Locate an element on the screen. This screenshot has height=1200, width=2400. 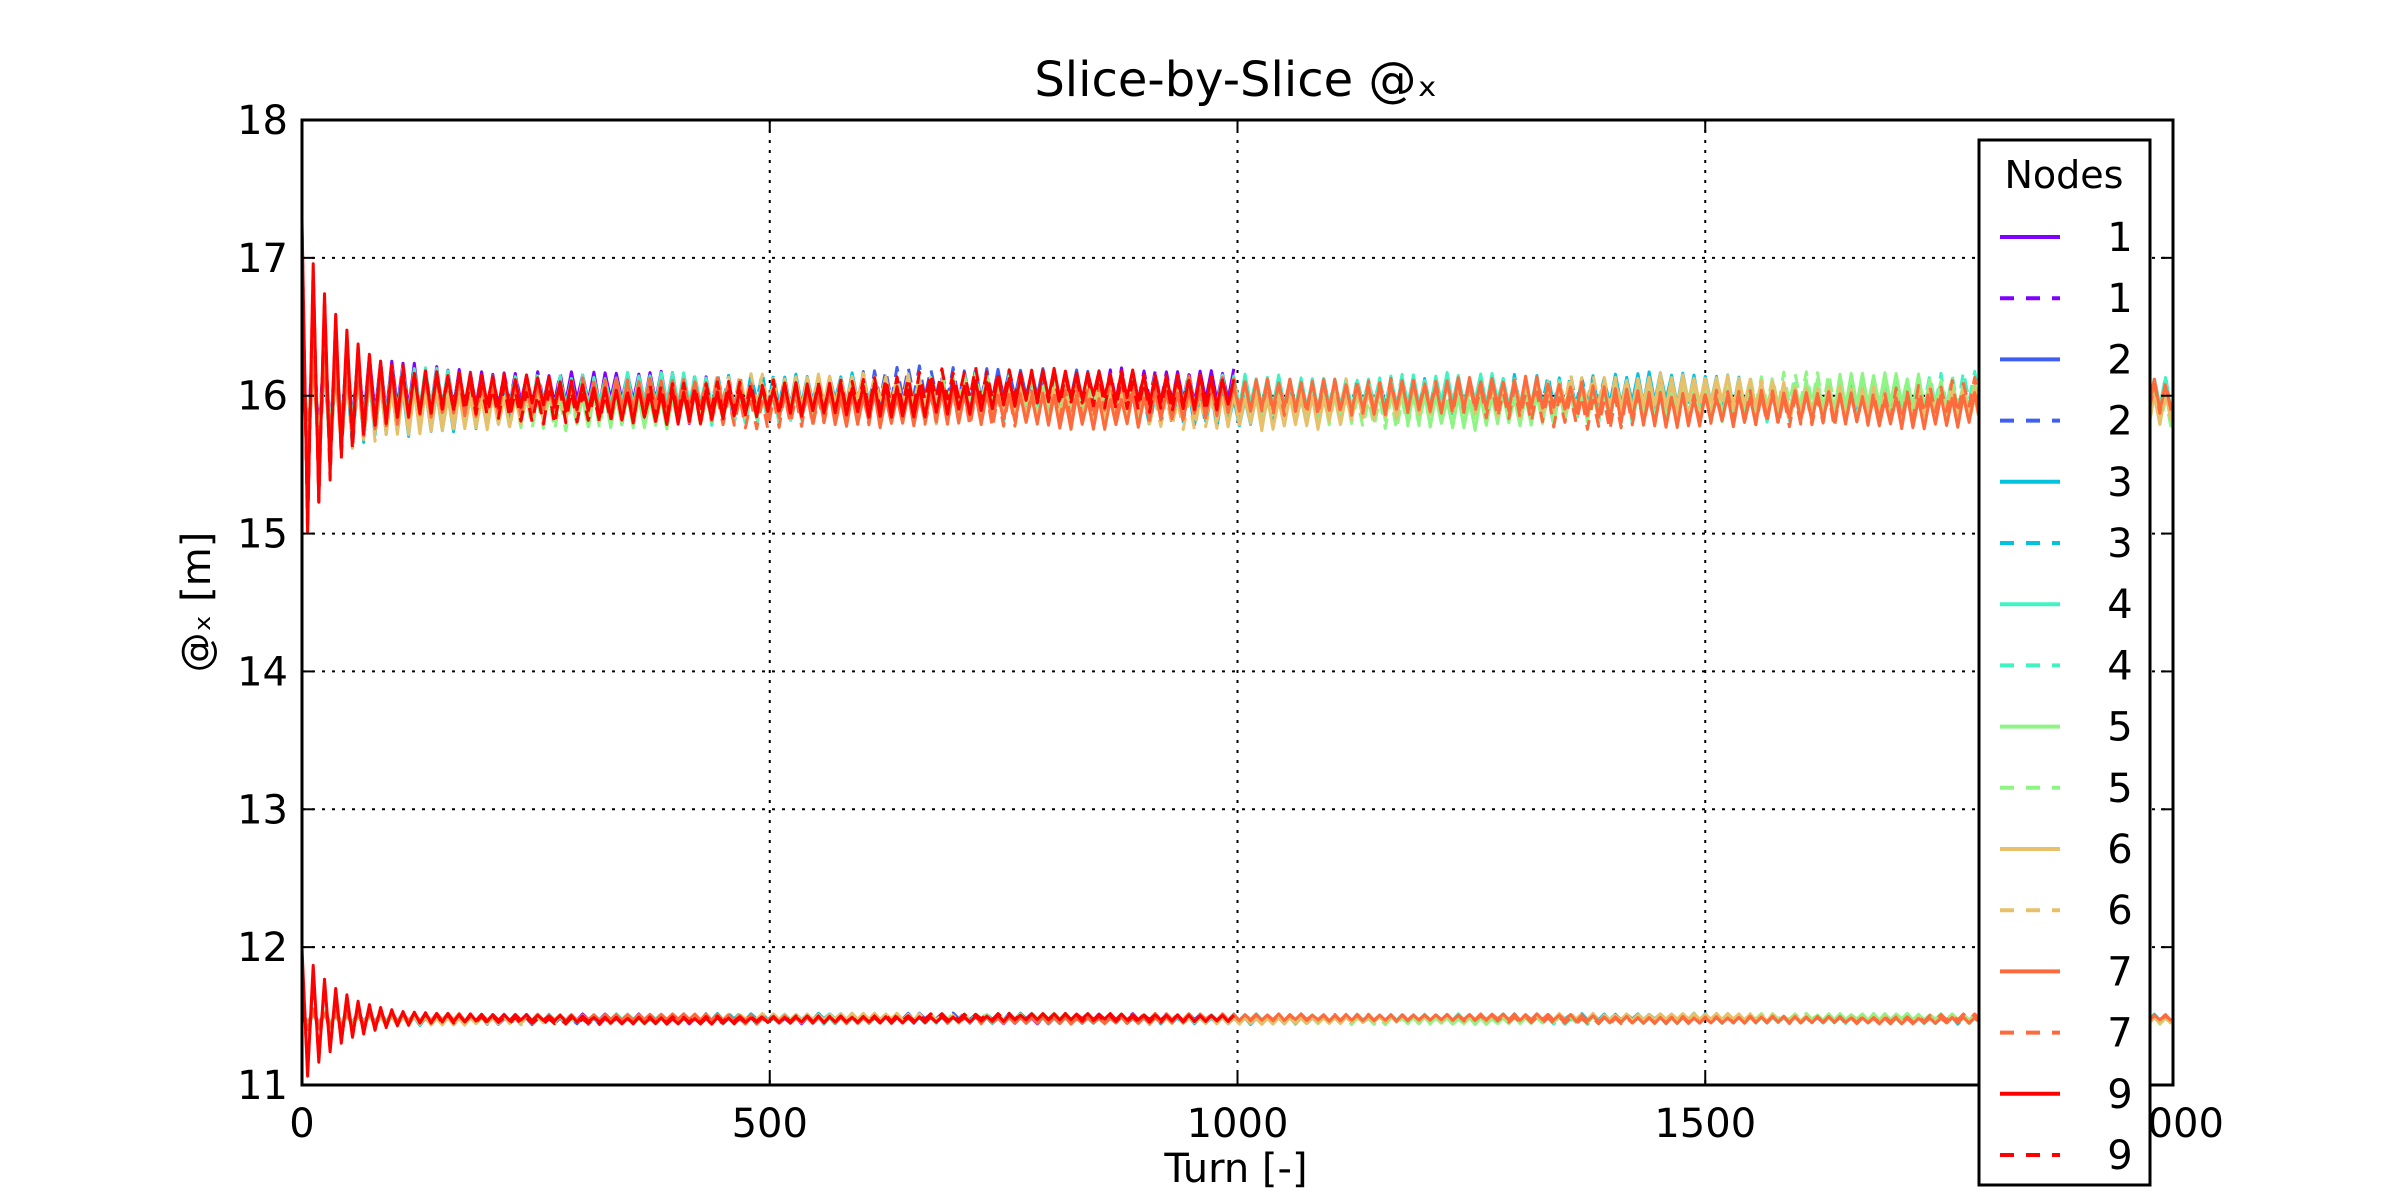
y-tick-label: 12 is located at coordinates (262, 948).